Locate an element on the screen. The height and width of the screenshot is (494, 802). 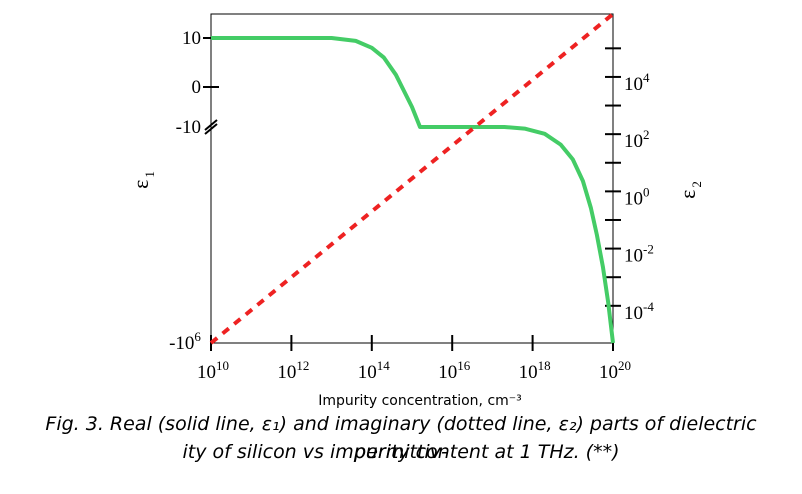
bottom-axis: 1010 1012 1014 1016 1018 1020 is located at coordinates (414, 359).